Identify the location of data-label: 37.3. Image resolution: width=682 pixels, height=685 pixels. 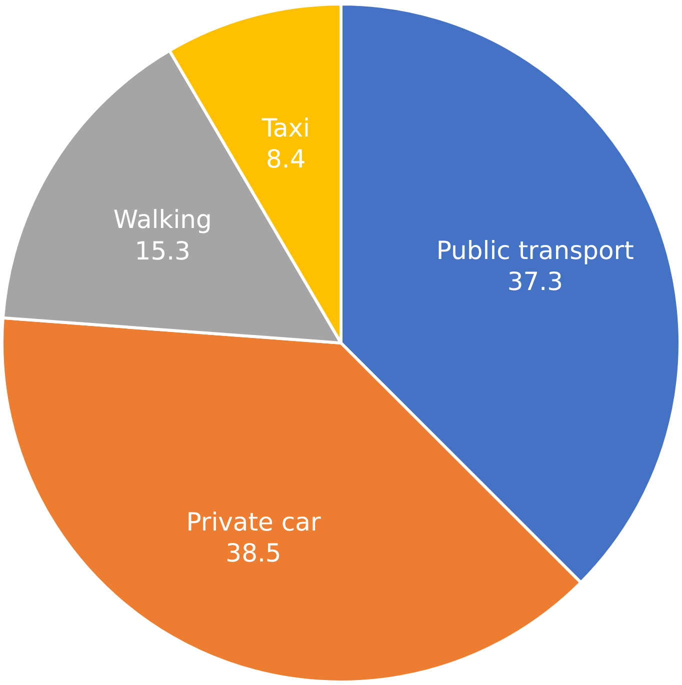
(535, 281).